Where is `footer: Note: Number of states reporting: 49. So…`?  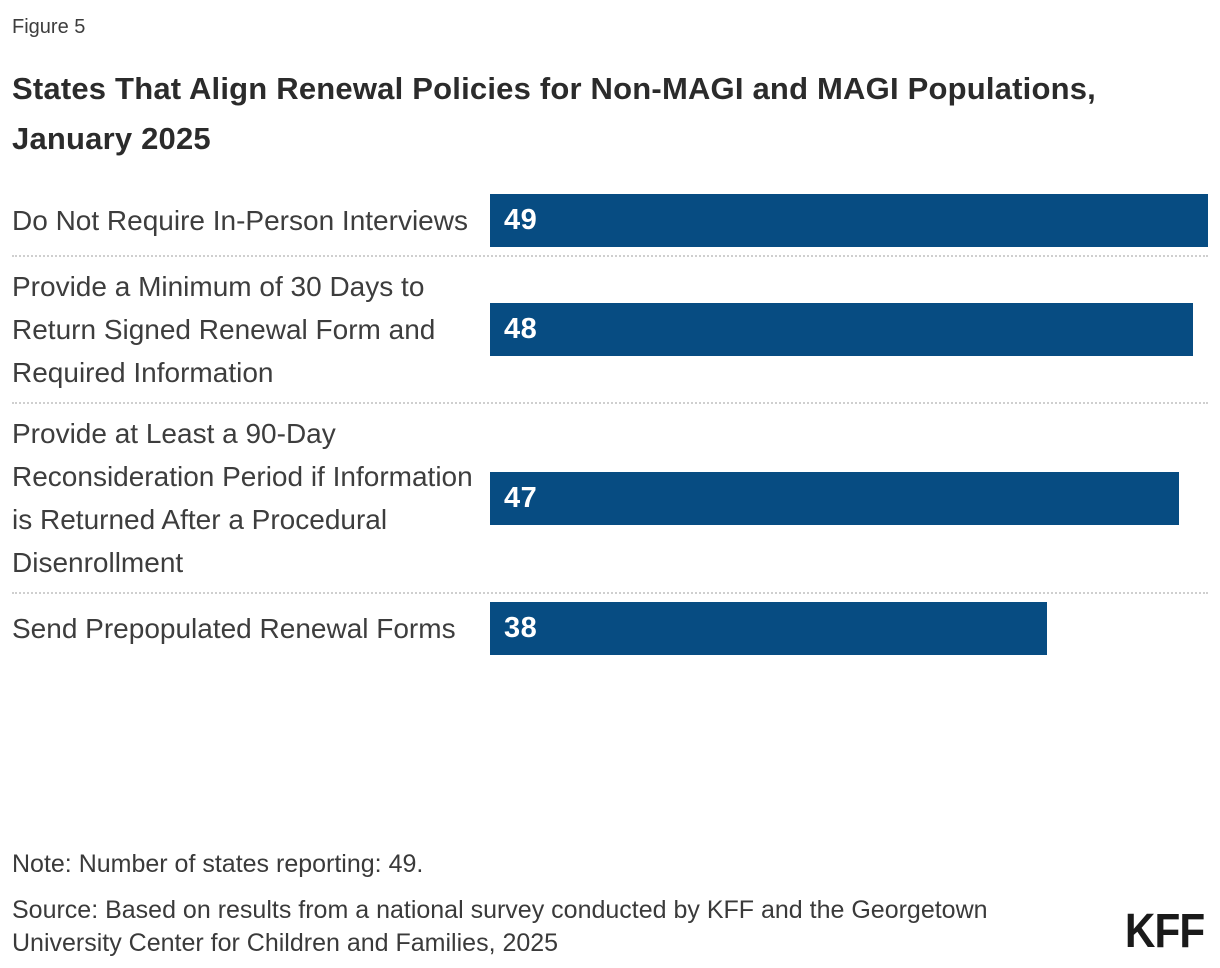
footer: Note: Number of states reporting: 49. So… is located at coordinates (610, 904).